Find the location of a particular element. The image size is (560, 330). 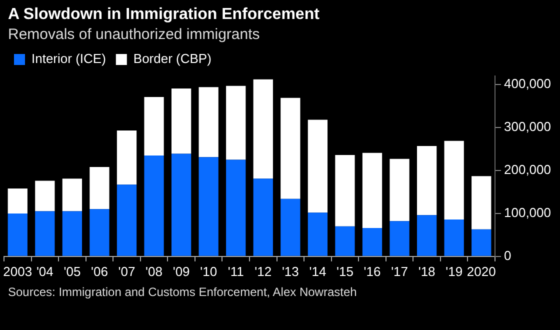

chart-title: A Slowdown in Immigration Enforcement is located at coordinates (163, 14).